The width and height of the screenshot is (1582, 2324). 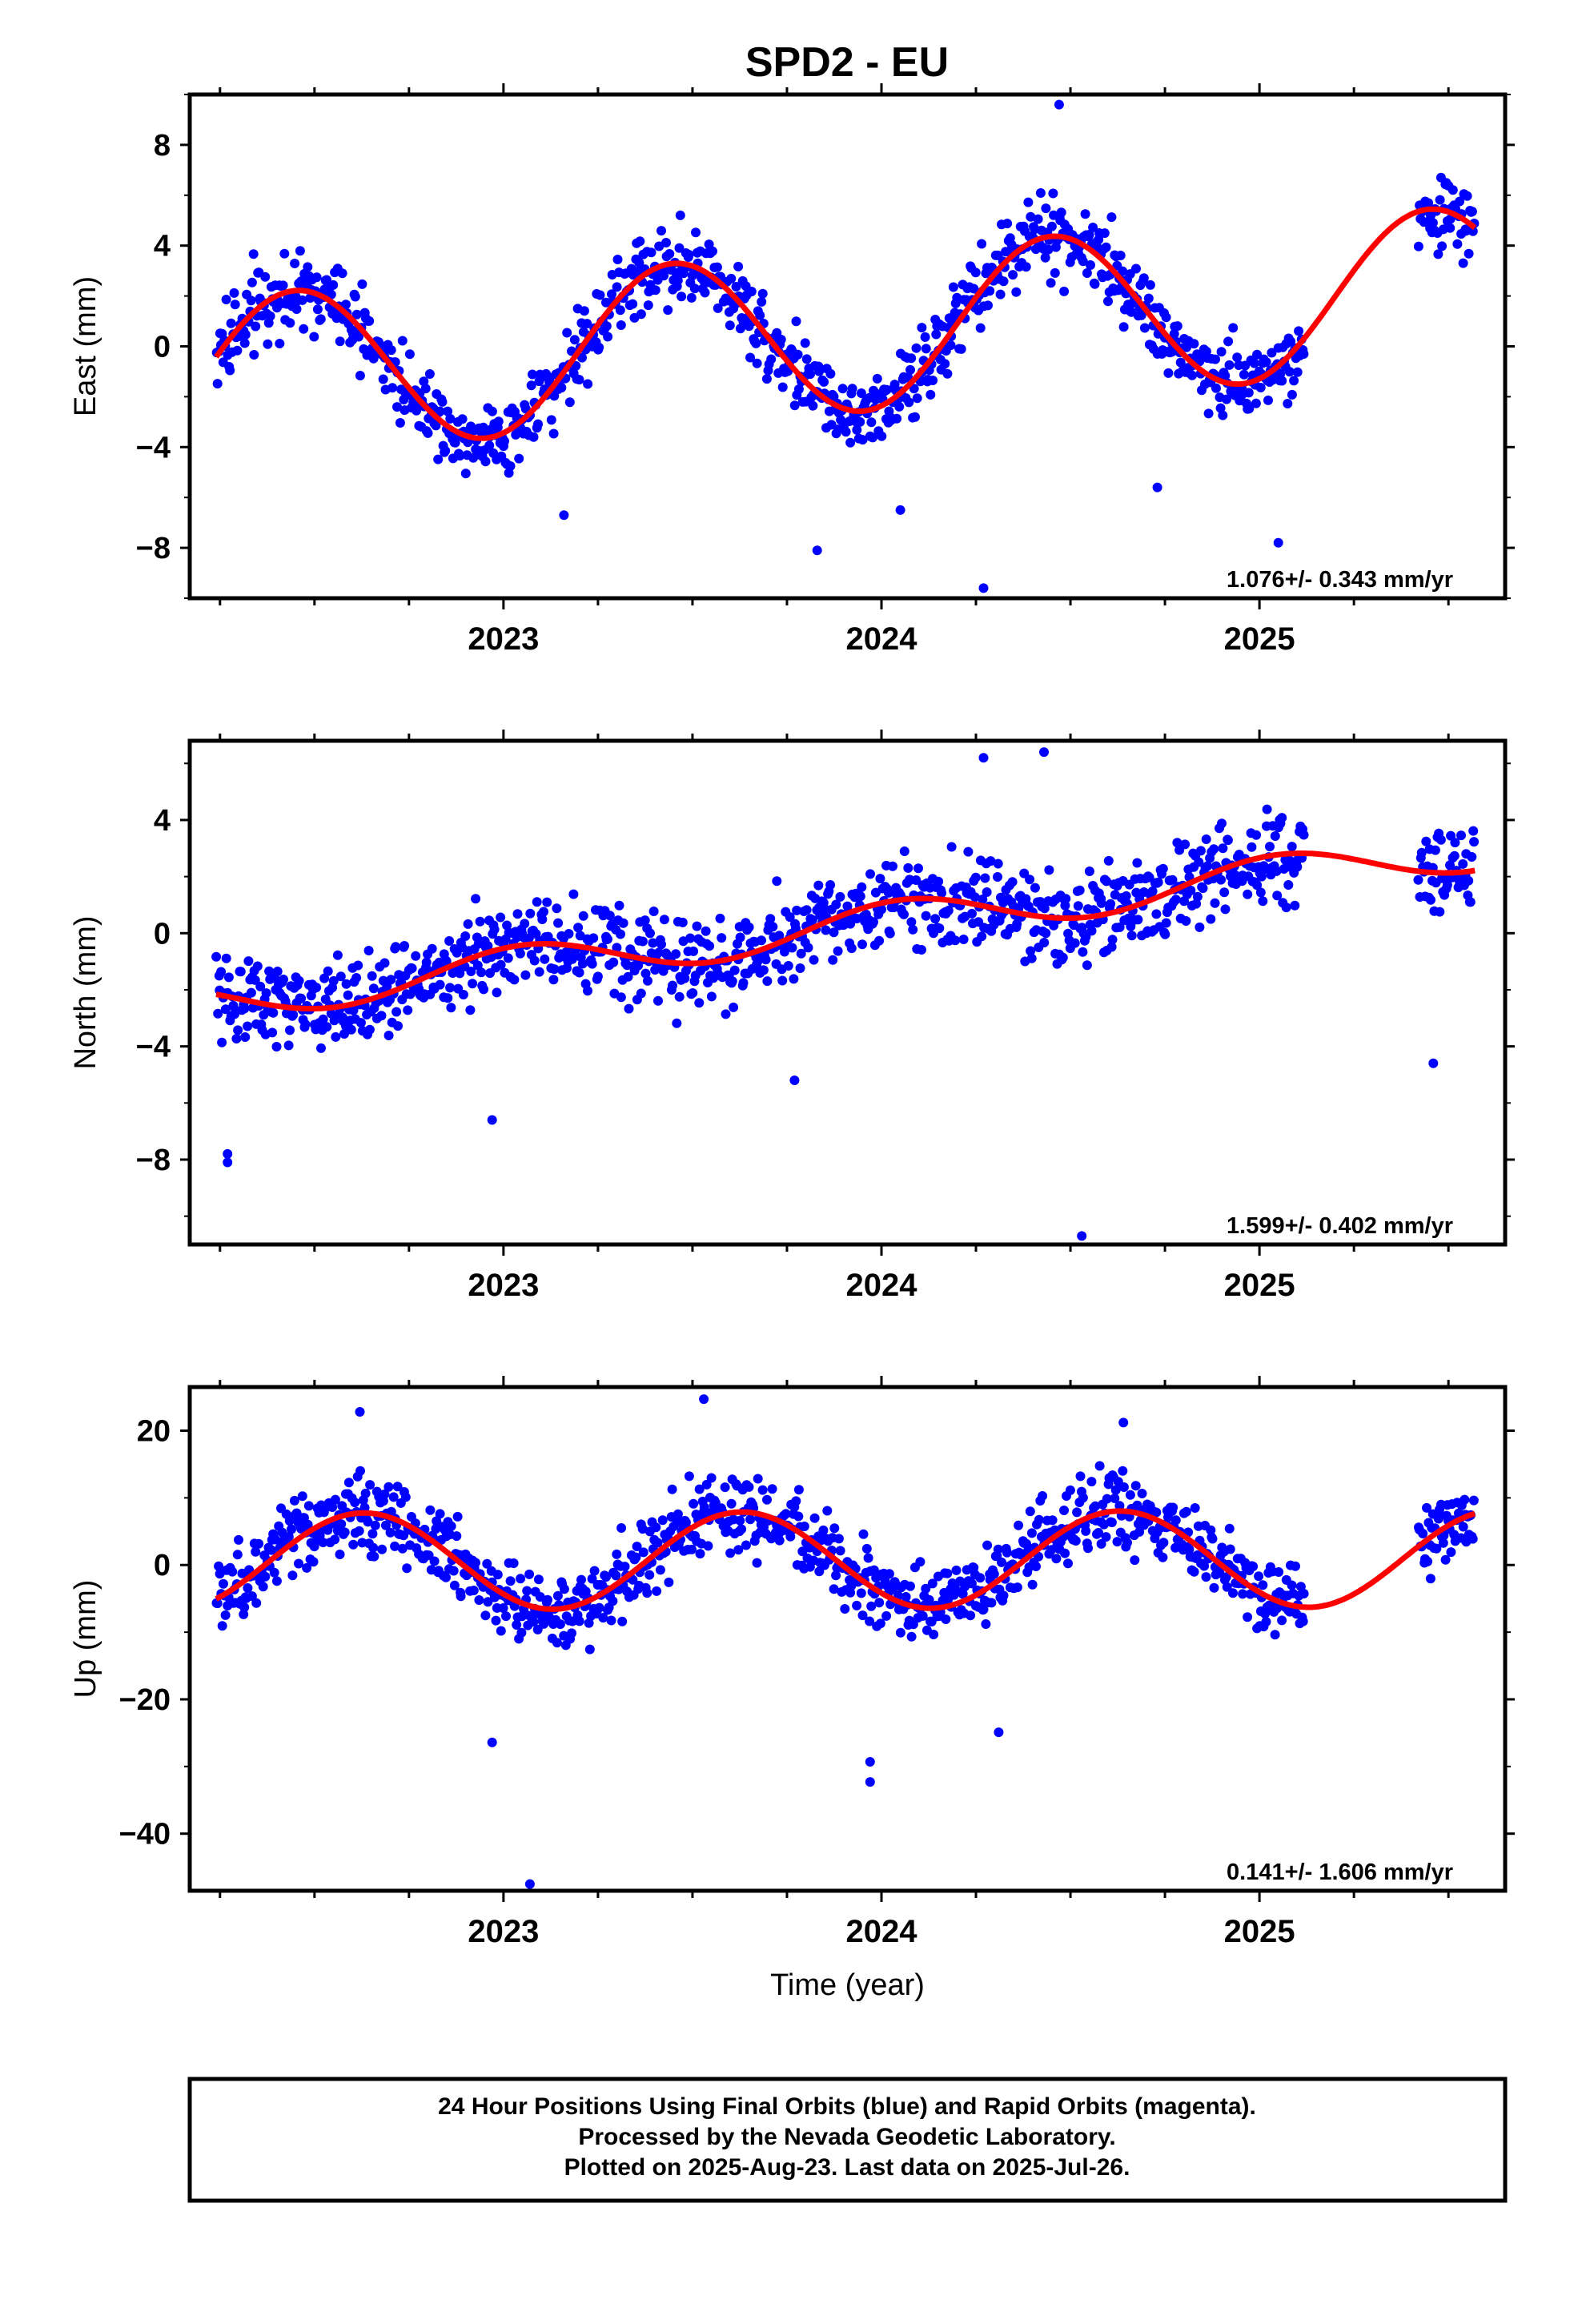 I want to click on fit-line, so click(x=846, y=931).